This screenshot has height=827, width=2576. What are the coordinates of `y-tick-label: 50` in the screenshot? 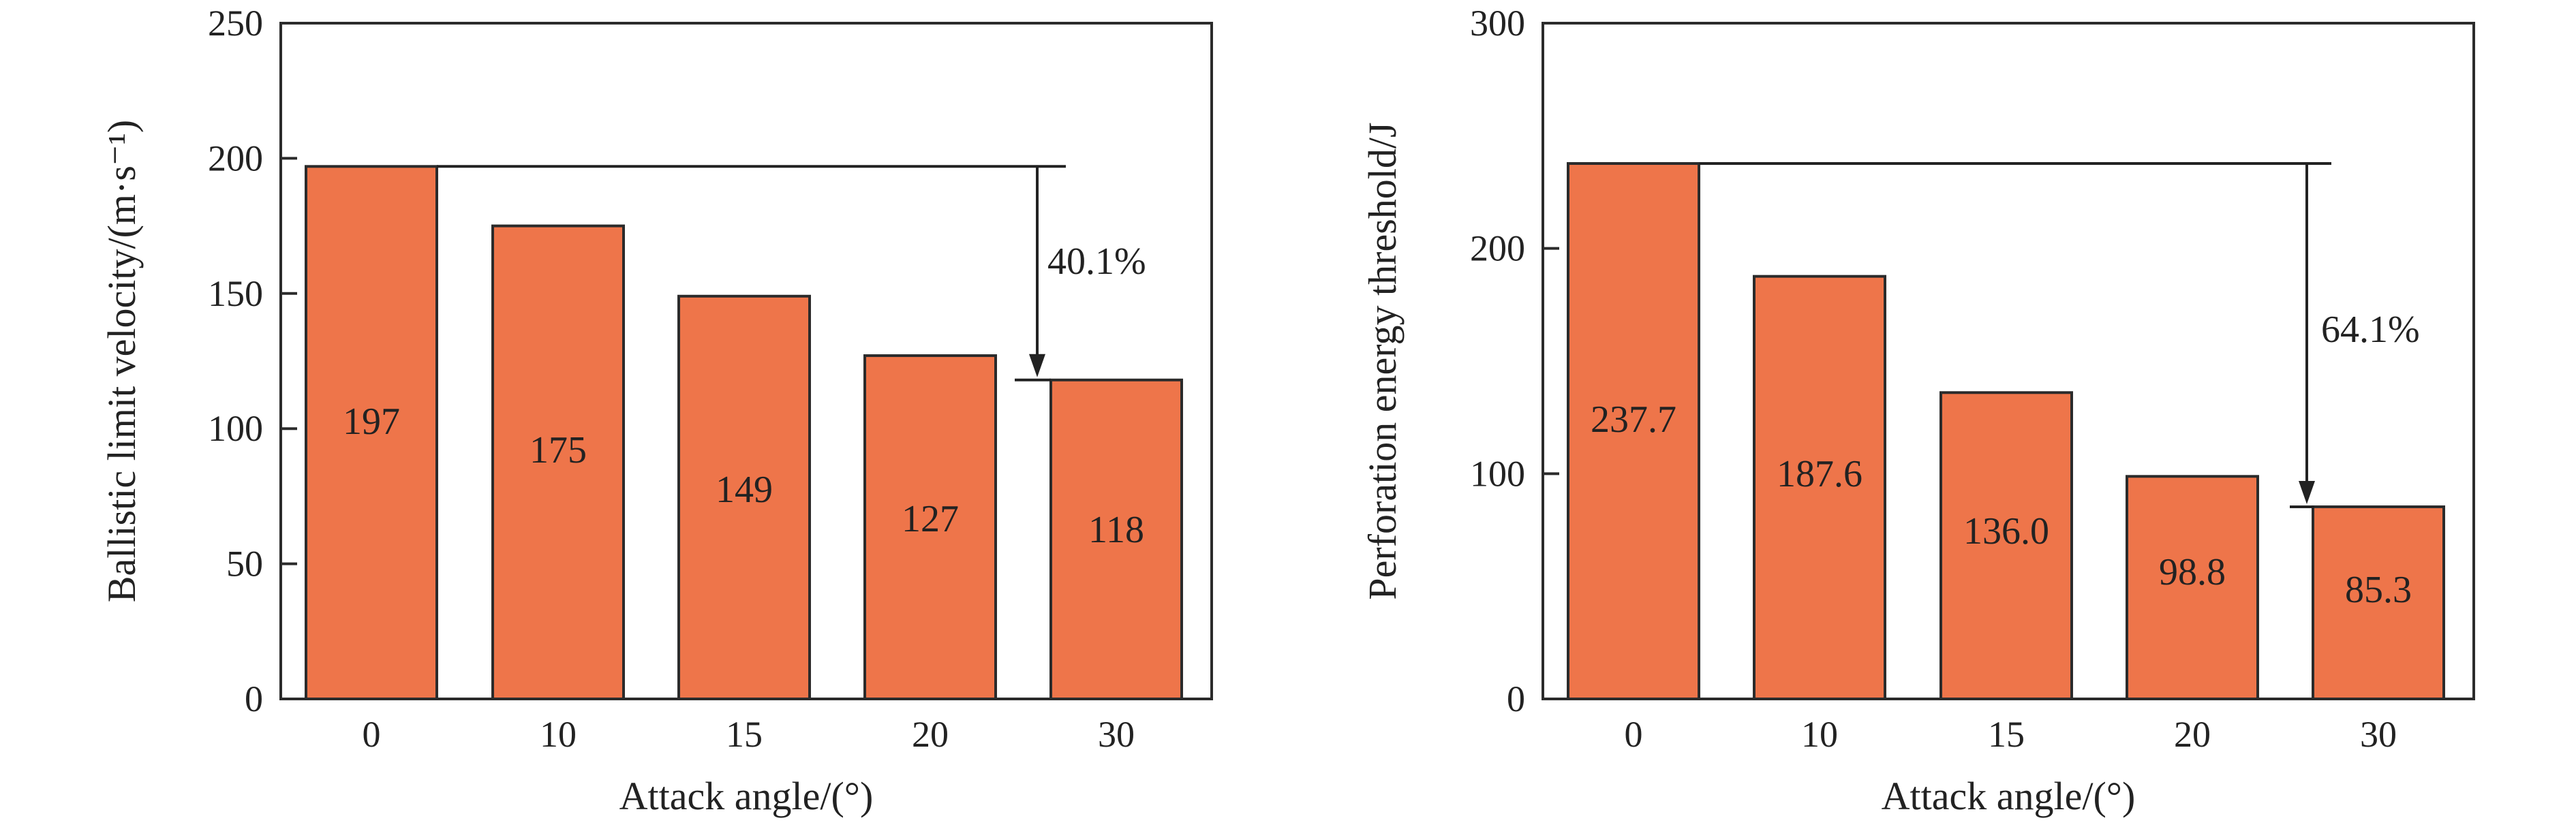 It's located at (244, 564).